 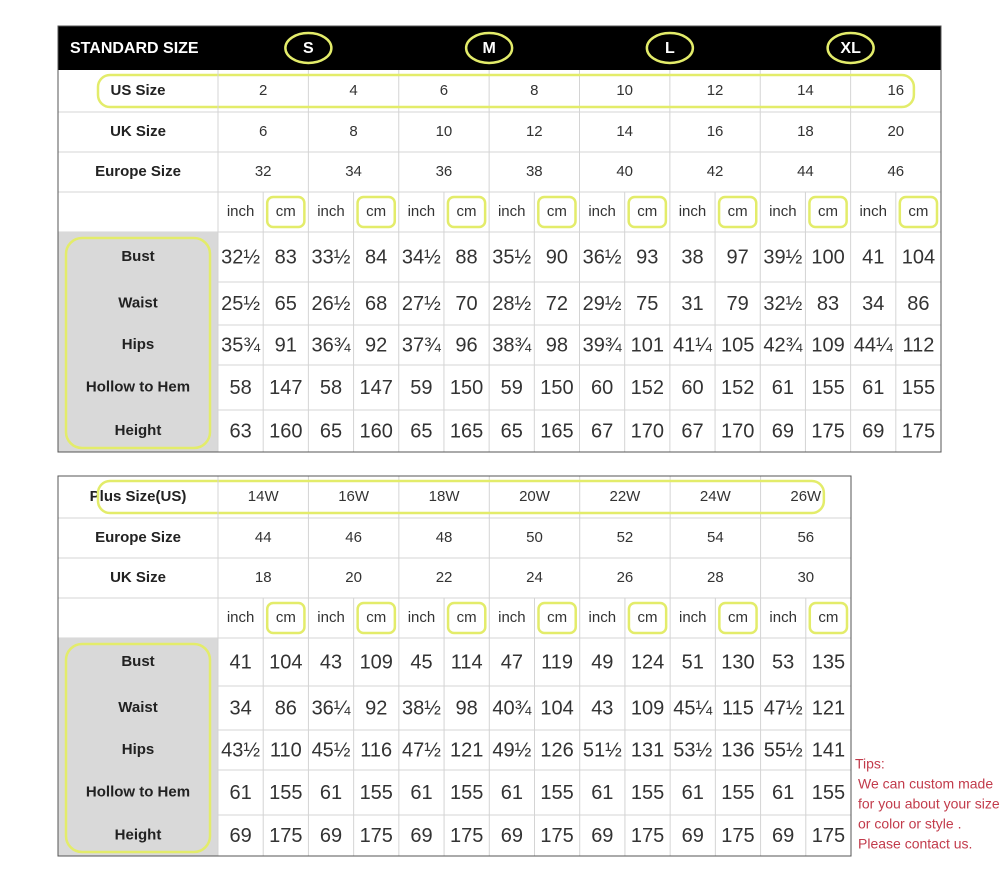 What do you see at coordinates (693, 662) in the screenshot?
I see `measure-value: 51` at bounding box center [693, 662].